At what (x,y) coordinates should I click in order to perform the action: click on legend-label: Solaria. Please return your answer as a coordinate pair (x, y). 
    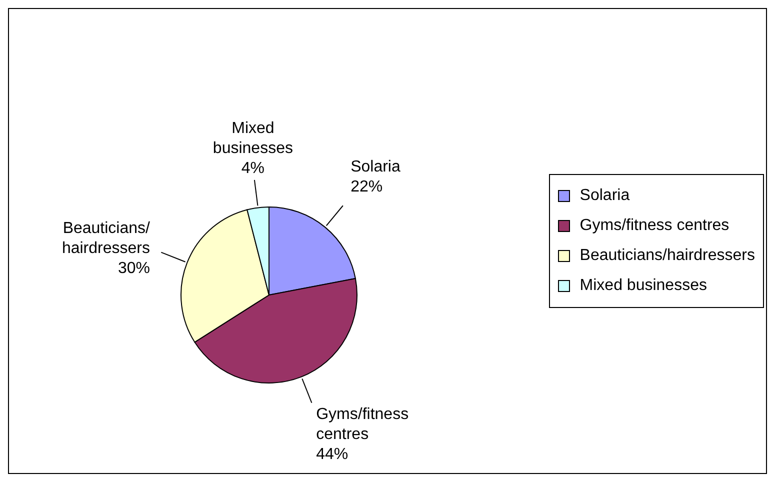
    Looking at the image, I should click on (605, 196).